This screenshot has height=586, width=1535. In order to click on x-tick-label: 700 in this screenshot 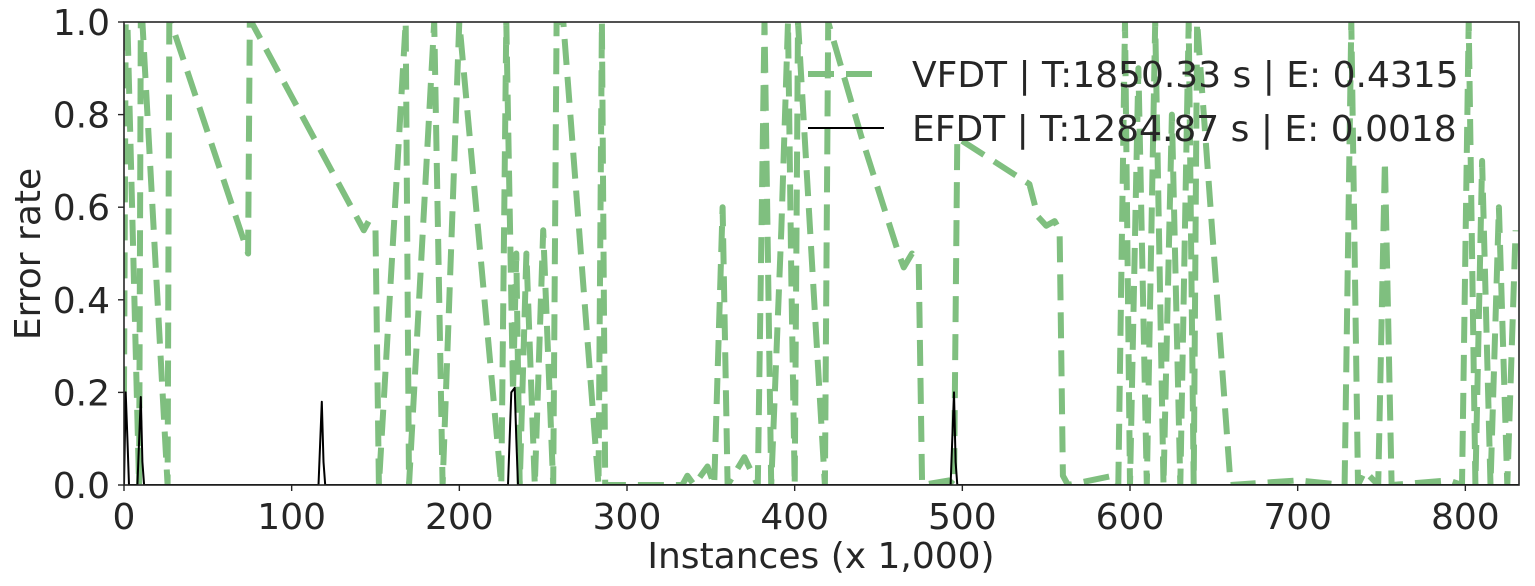, I will do `click(1297, 517)`.